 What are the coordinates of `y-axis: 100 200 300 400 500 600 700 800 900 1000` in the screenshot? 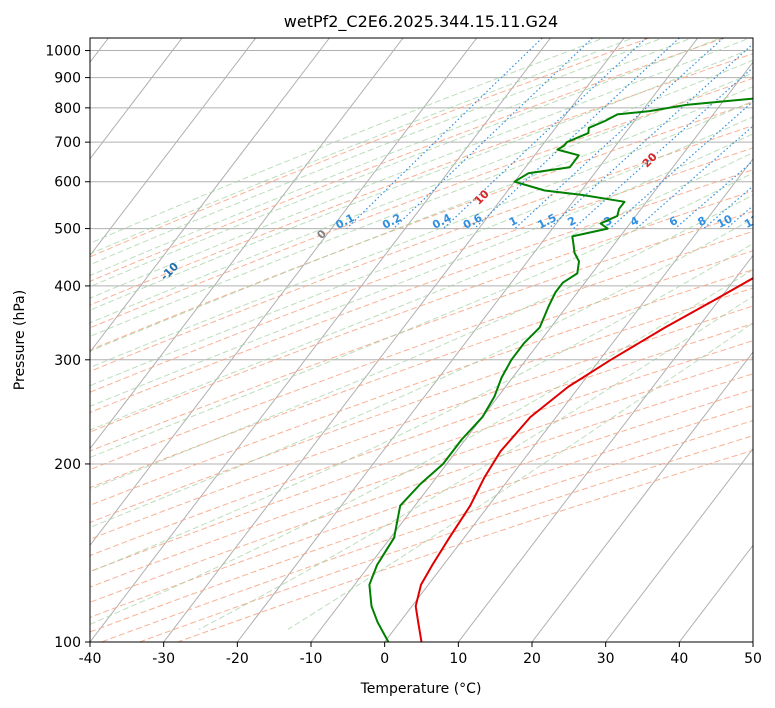 It's located at (67, 347).